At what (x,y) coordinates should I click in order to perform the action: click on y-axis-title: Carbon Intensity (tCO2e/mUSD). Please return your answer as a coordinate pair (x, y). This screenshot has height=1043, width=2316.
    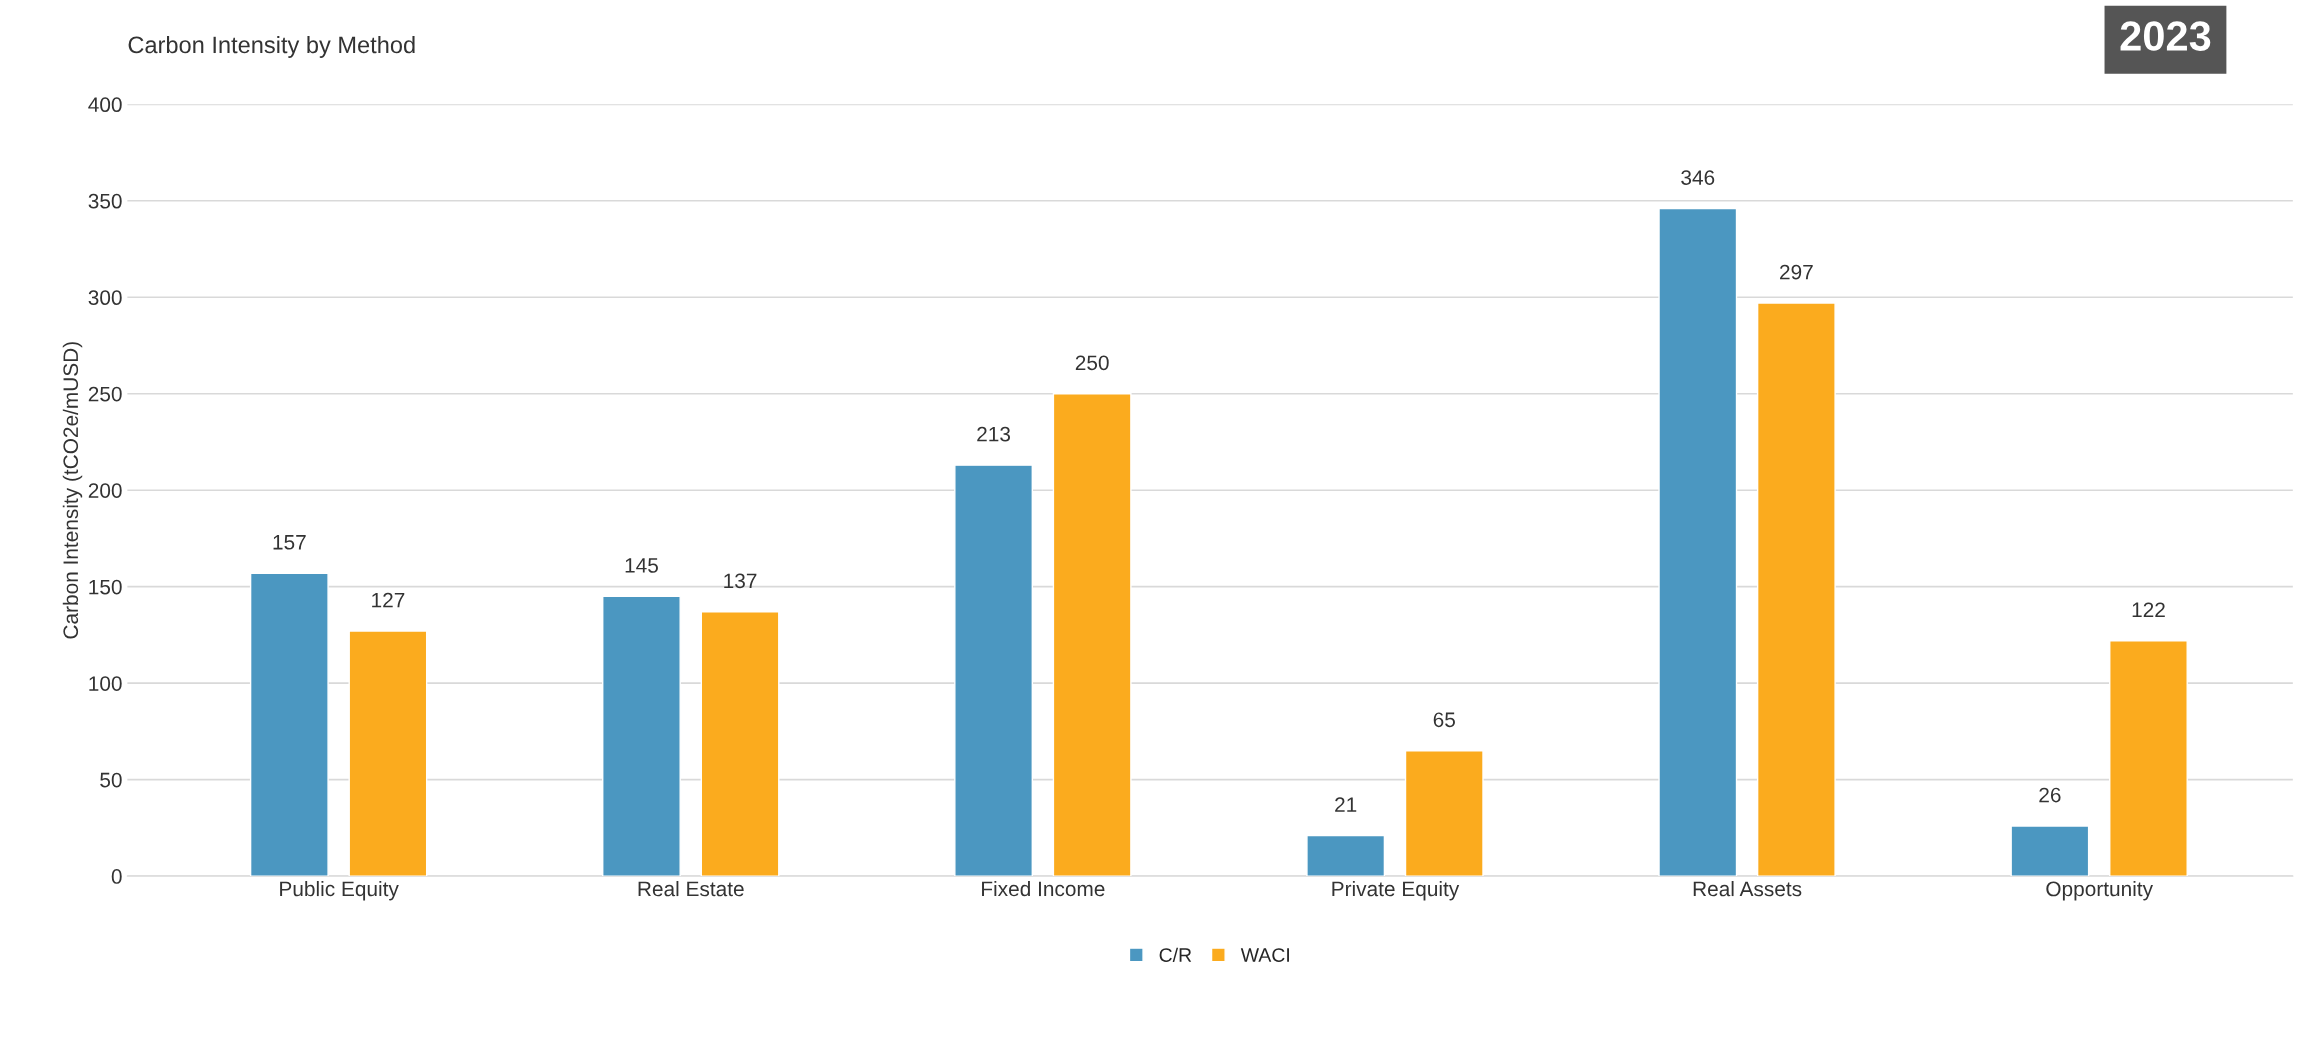
    Looking at the image, I should click on (72, 490).